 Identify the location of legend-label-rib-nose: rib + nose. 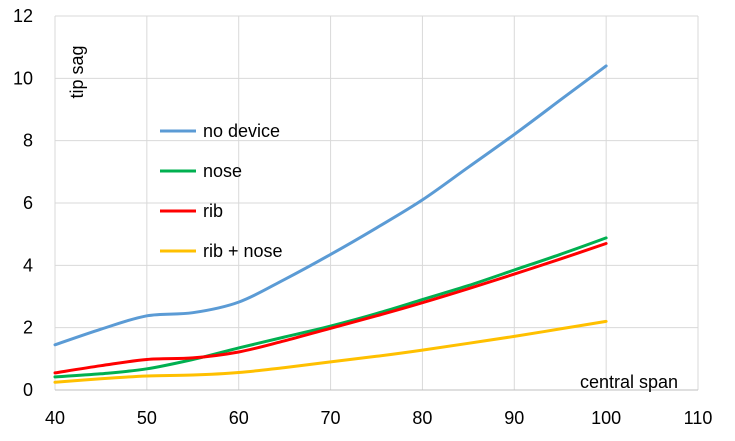
(243, 251).